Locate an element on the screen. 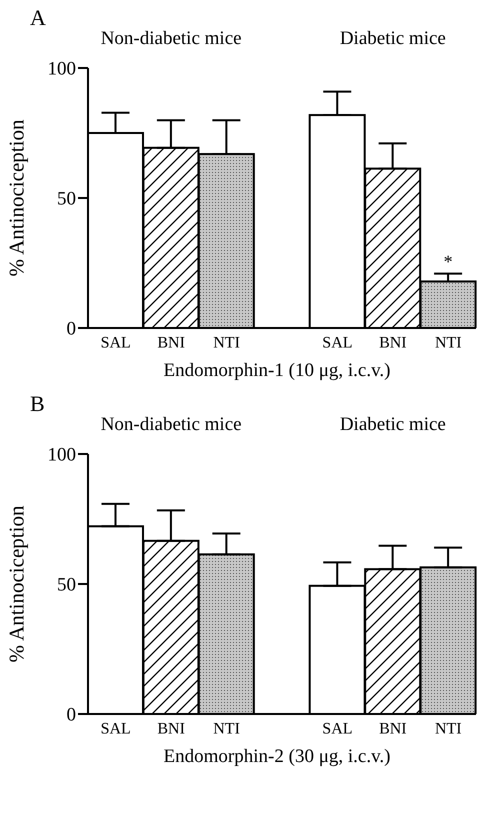 This screenshot has height=830, width=494. data-label: * is located at coordinates (448, 262).